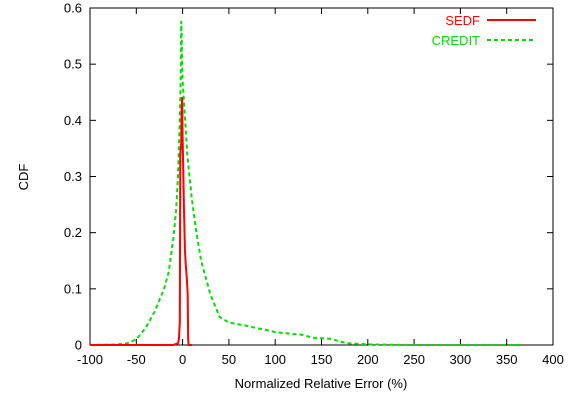 This screenshot has width=588, height=398. What do you see at coordinates (229, 359) in the screenshot?
I see `x-tick-label: 50` at bounding box center [229, 359].